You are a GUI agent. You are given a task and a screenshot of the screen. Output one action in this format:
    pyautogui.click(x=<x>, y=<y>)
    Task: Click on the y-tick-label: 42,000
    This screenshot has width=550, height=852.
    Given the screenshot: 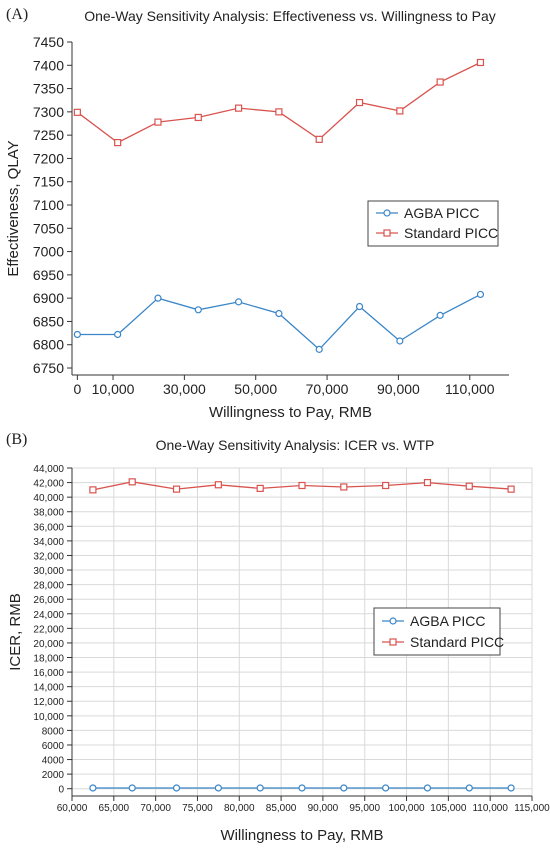 What is the action you would take?
    pyautogui.click(x=48, y=484)
    